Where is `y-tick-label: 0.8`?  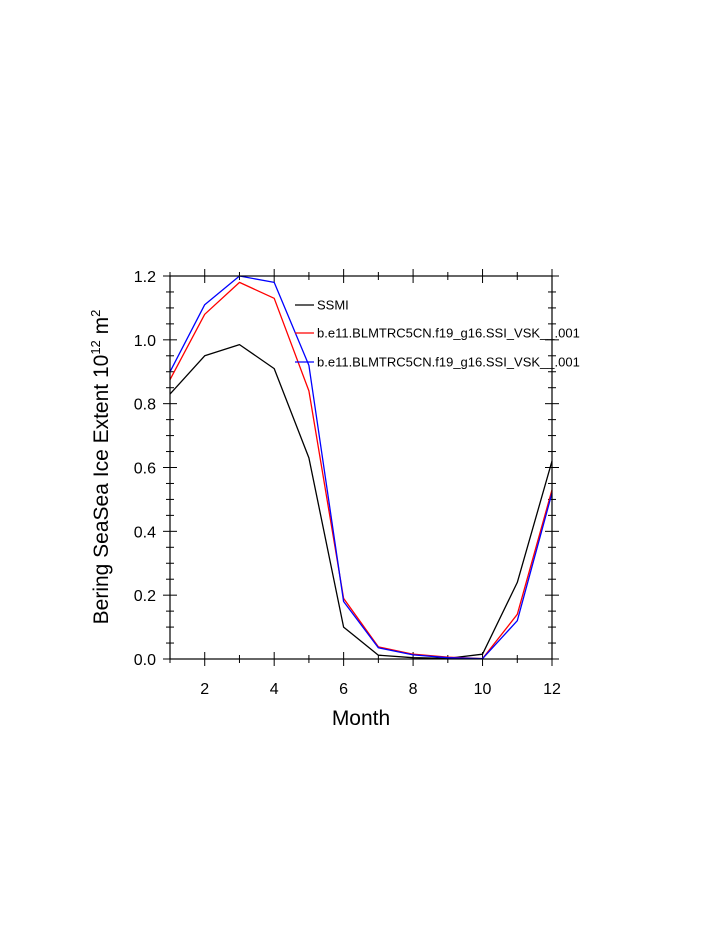 y-tick-label: 0.8 is located at coordinates (145, 405).